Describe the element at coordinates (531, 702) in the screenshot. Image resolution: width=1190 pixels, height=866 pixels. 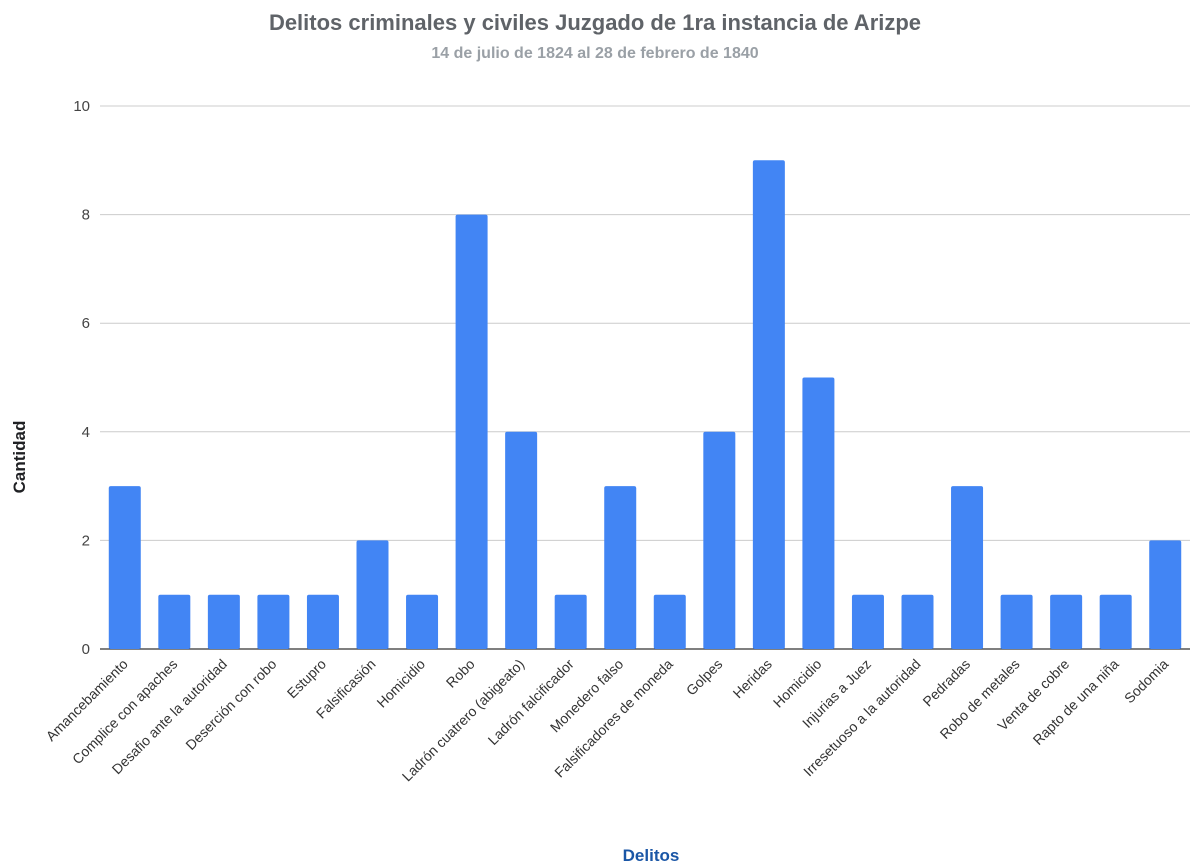
I see `x-tick-label: Ladrón falcificador` at that location.